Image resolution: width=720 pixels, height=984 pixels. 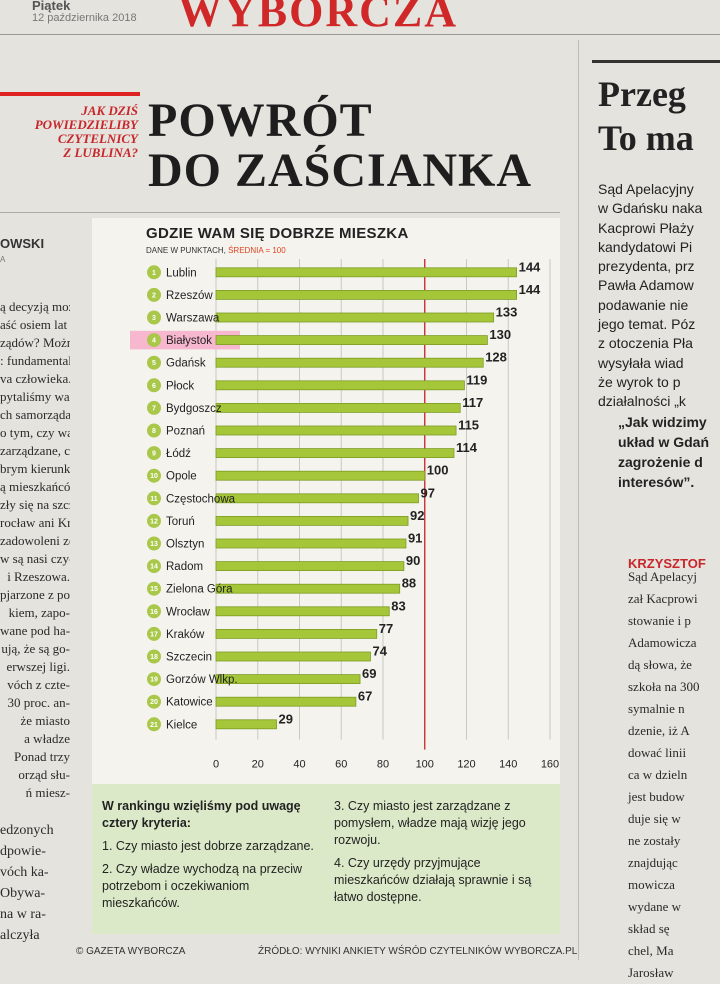 What do you see at coordinates (651, 950) in the screenshot?
I see `right-body-line: chel, Ma` at bounding box center [651, 950].